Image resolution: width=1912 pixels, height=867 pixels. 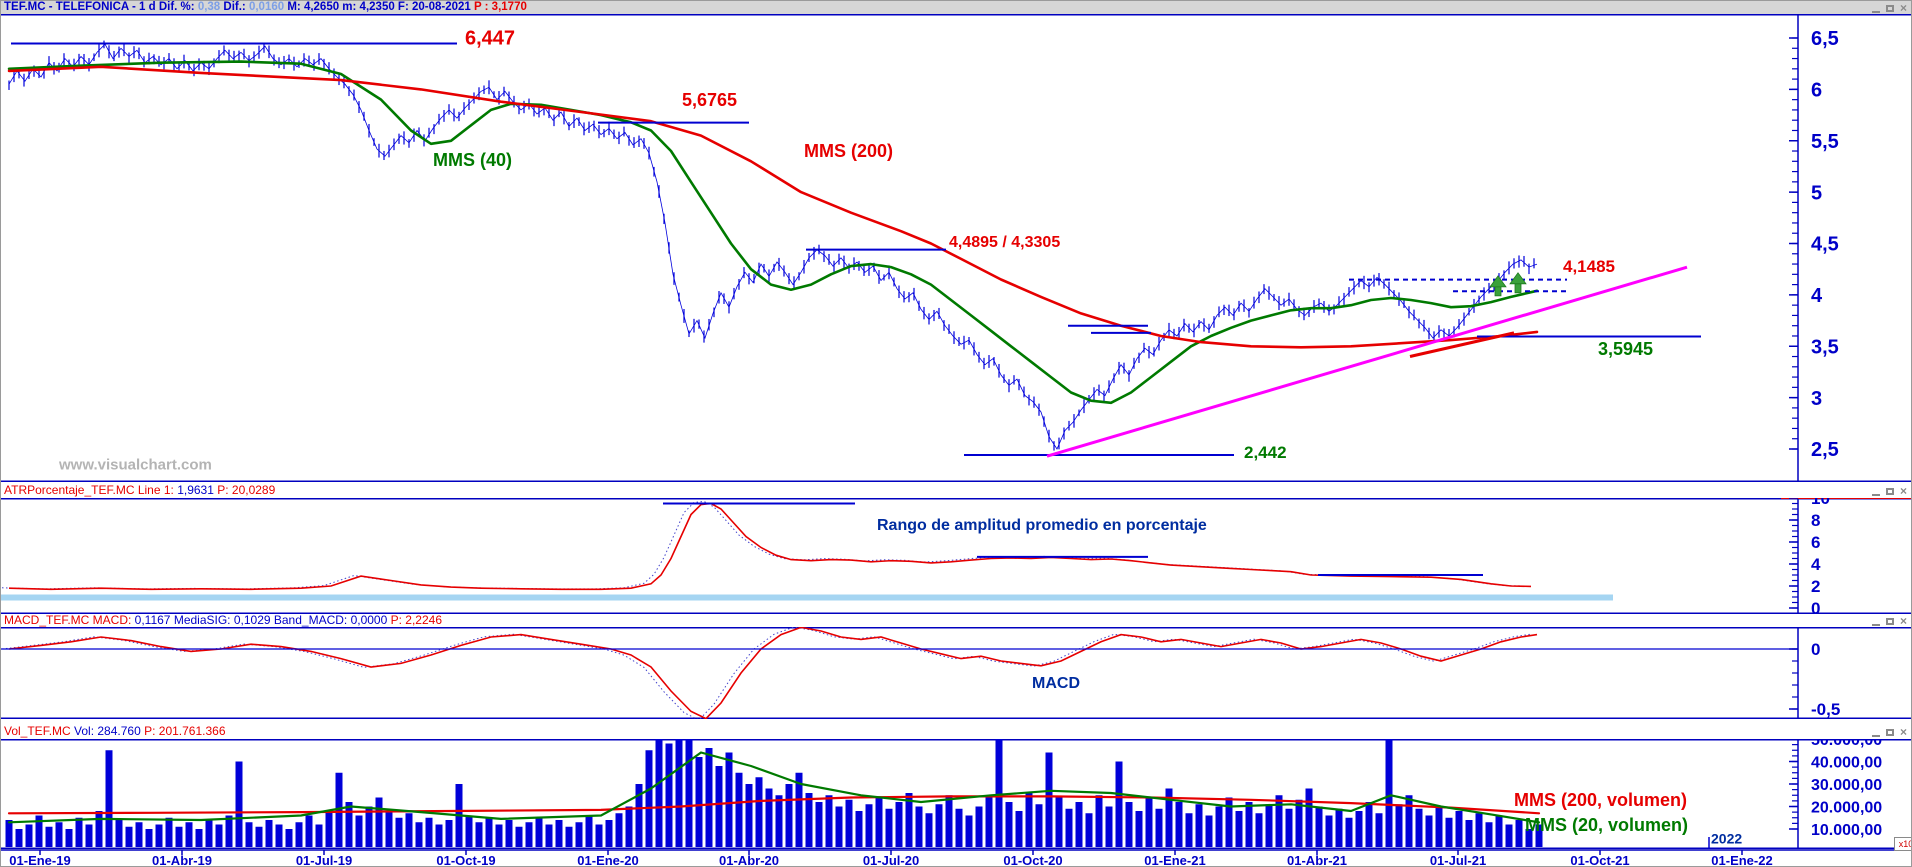 I want to click on macd-chart-canvas: MACD 0 -0,5, so click(x=956, y=673).